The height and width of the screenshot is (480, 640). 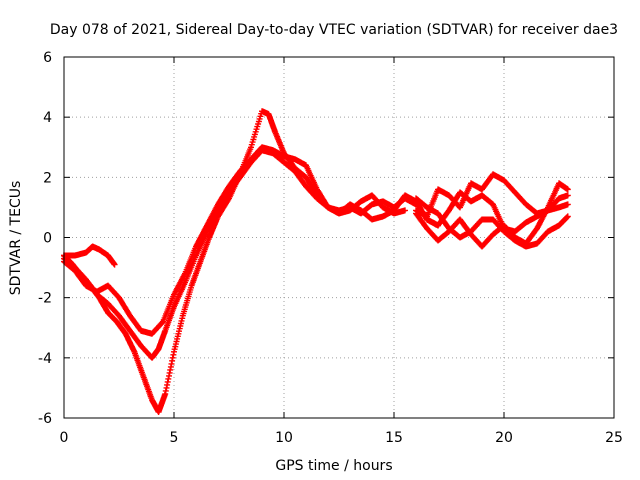 I want to click on y-tick-label: -6, so click(x=45, y=419).